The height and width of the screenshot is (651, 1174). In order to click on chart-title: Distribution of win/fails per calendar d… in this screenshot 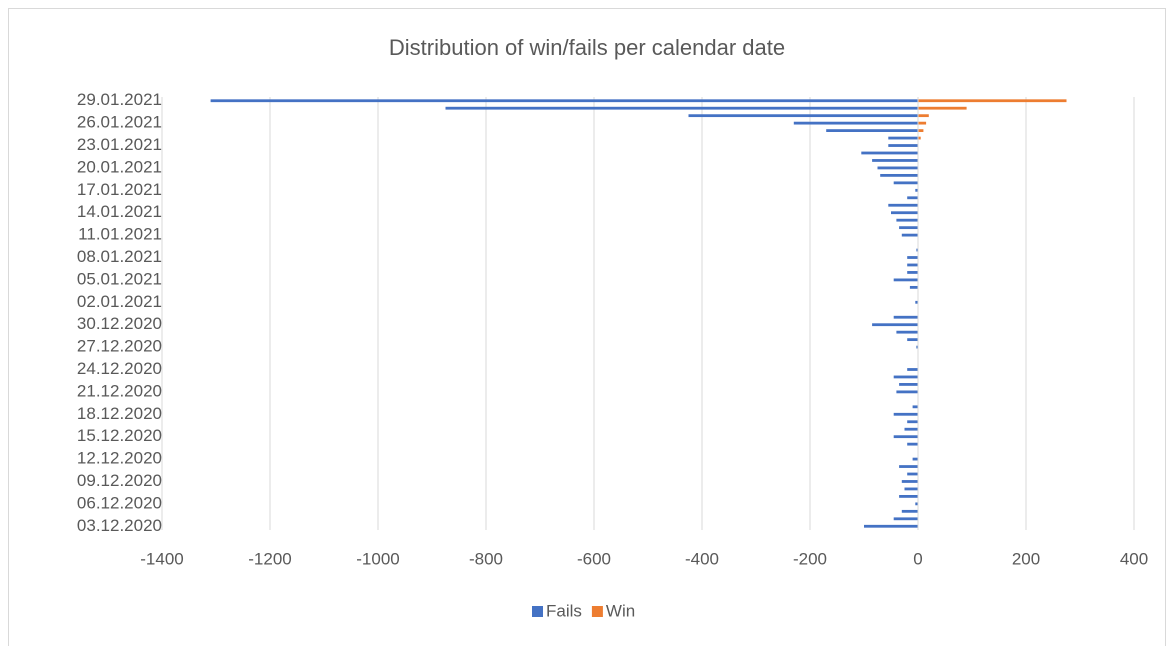, I will do `click(587, 47)`.